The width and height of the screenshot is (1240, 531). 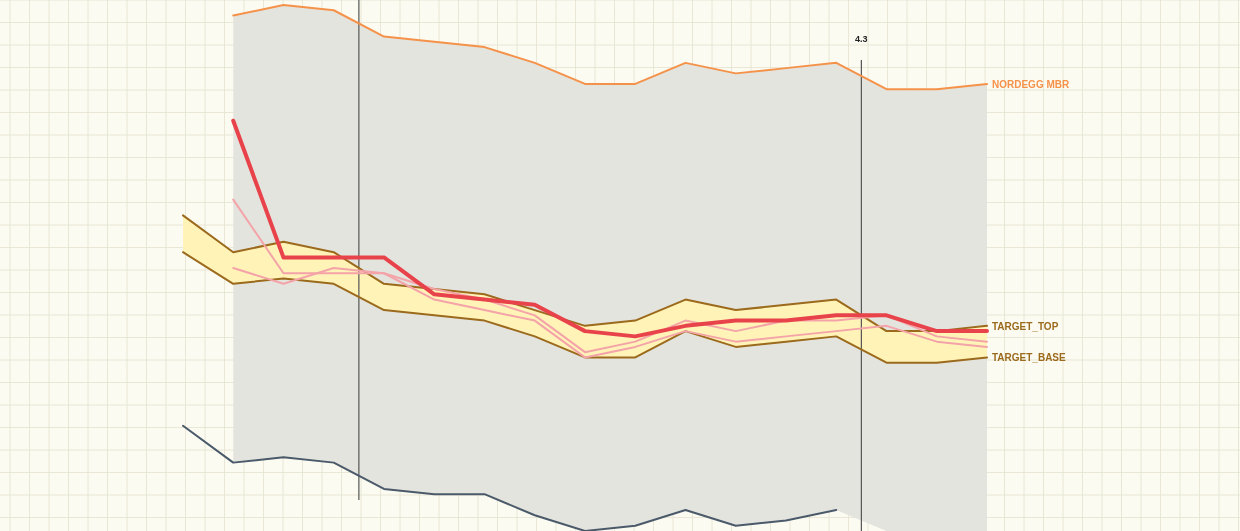 What do you see at coordinates (861, 38) in the screenshot?
I see `annotation: 4.3` at bounding box center [861, 38].